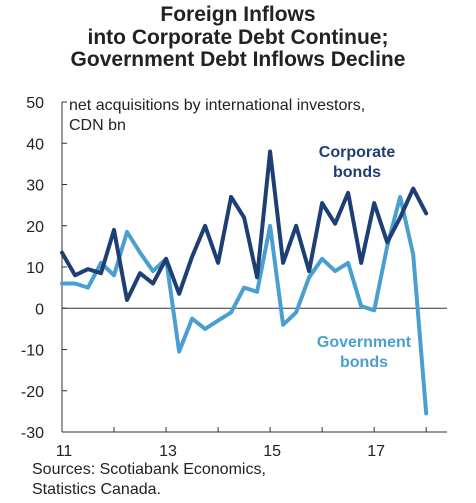 This screenshot has height=503, width=476. What do you see at coordinates (35, 268) in the screenshot?
I see `y-tick-label: 10` at bounding box center [35, 268].